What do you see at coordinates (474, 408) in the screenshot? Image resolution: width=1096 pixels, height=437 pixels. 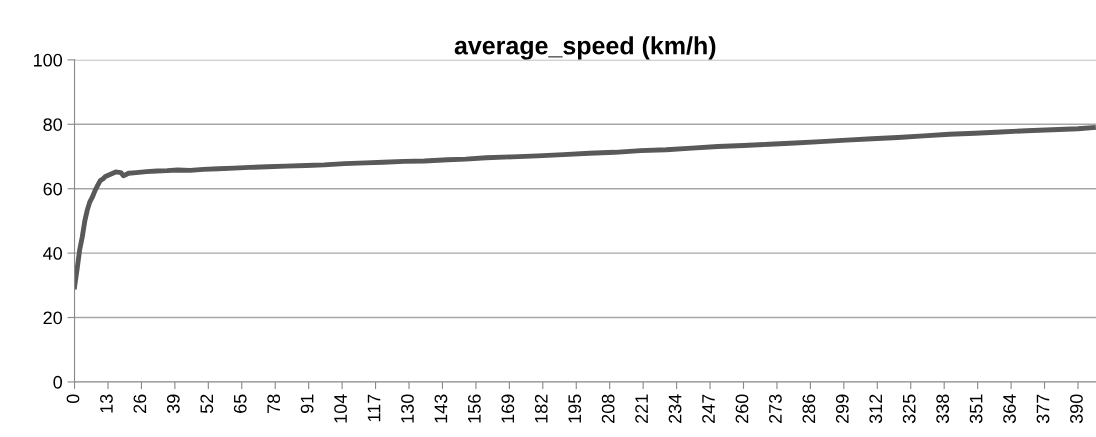 I see `x-tick-label: 156` at bounding box center [474, 408].